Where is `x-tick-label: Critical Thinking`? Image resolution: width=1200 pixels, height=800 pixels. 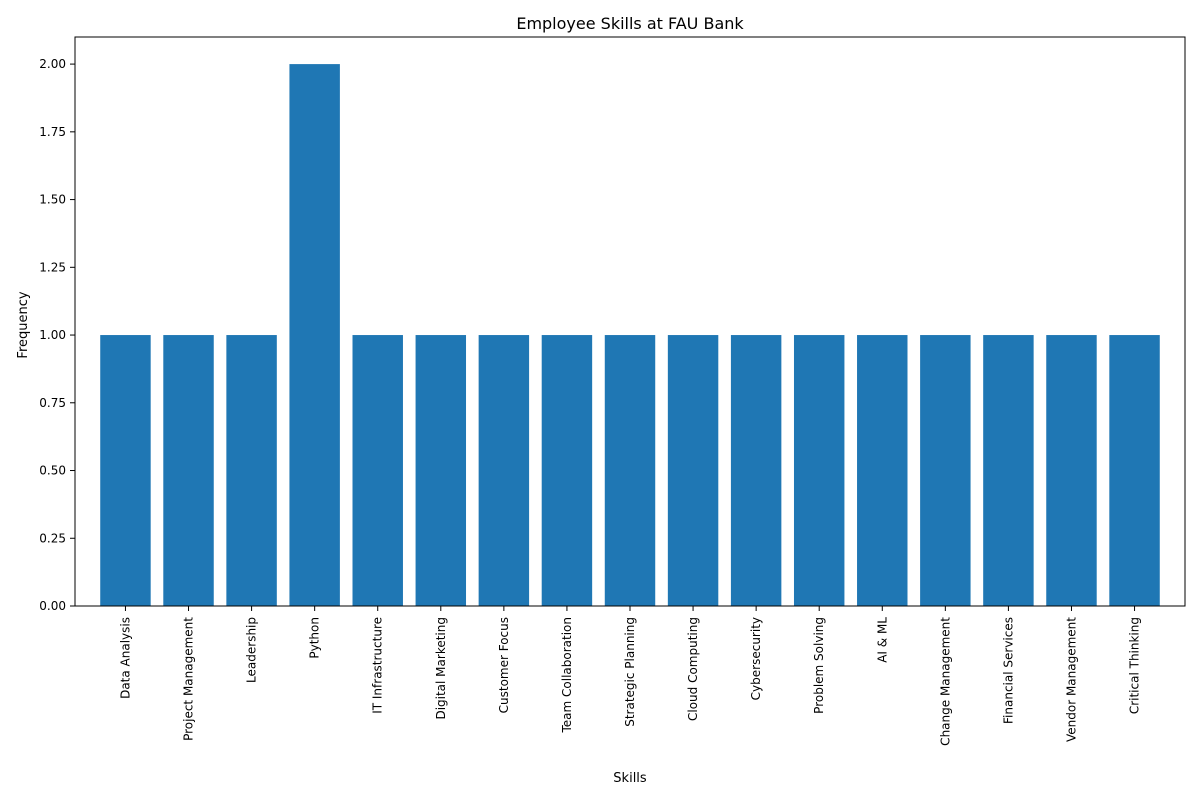 x-tick-label: Critical Thinking is located at coordinates (1135, 665).